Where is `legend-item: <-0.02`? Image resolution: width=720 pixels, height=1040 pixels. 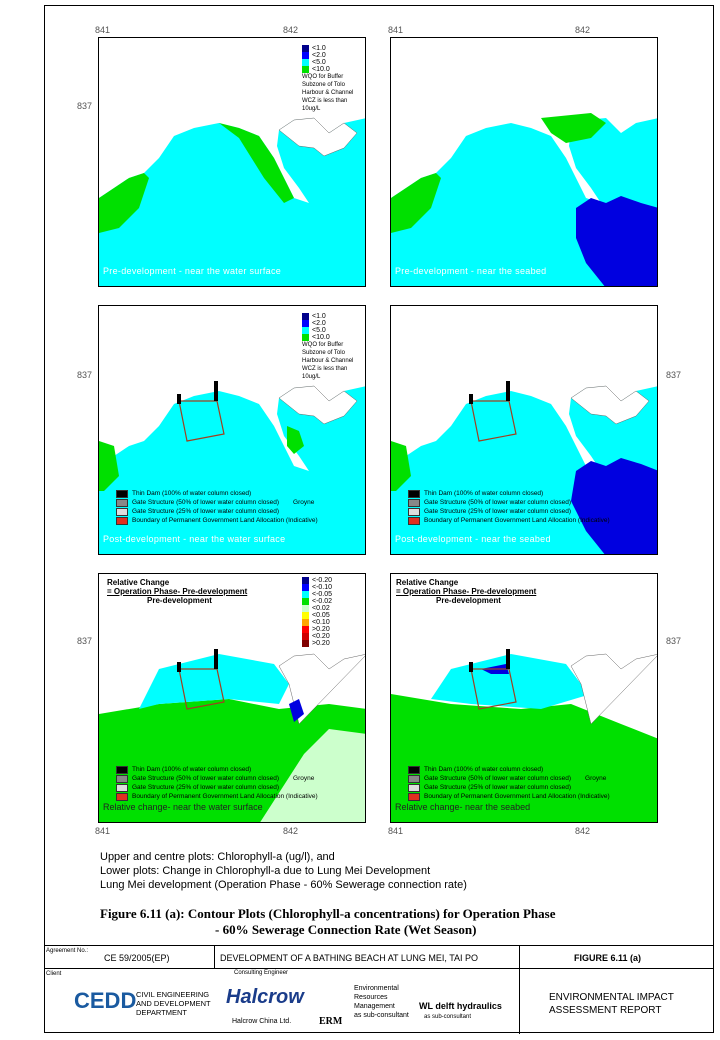 legend-item: <-0.02 is located at coordinates (317, 601).